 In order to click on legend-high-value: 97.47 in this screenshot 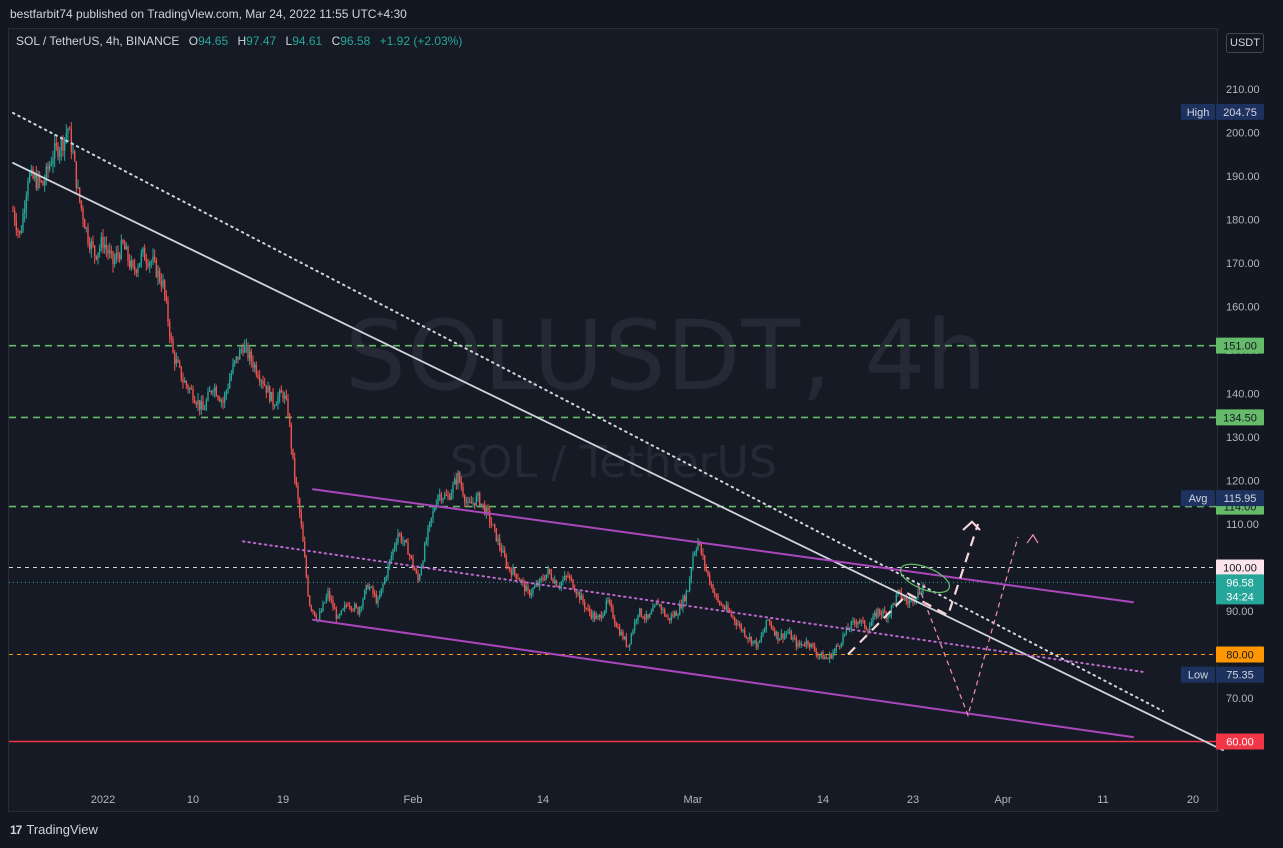, I will do `click(261, 41)`.